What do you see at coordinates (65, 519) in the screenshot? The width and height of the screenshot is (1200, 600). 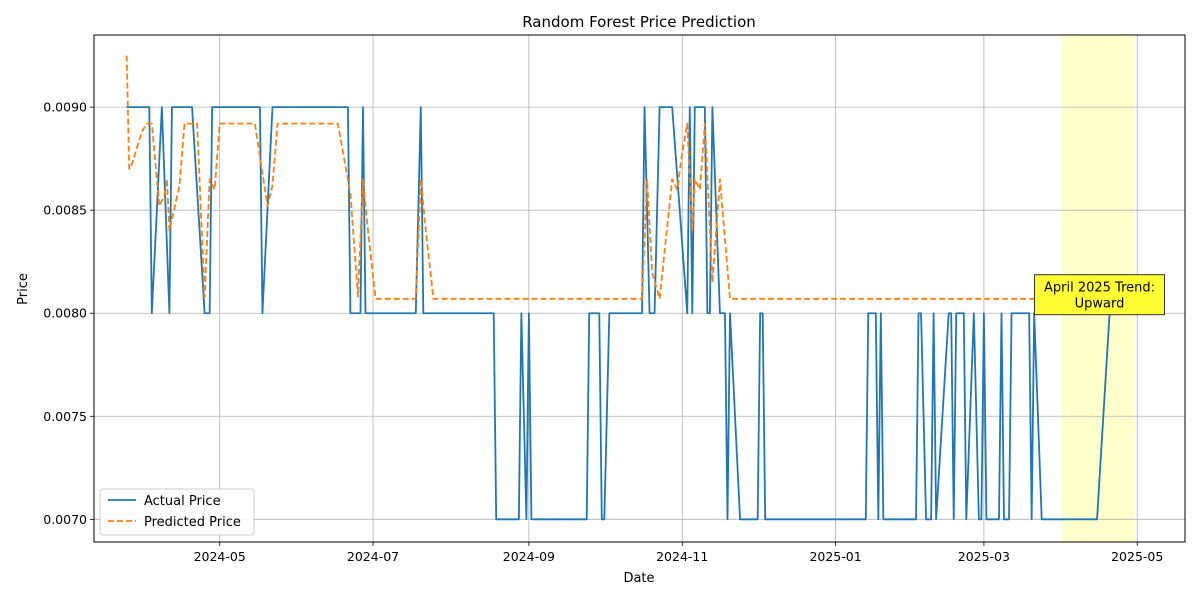 I see `y-tick-label: 0.0070` at bounding box center [65, 519].